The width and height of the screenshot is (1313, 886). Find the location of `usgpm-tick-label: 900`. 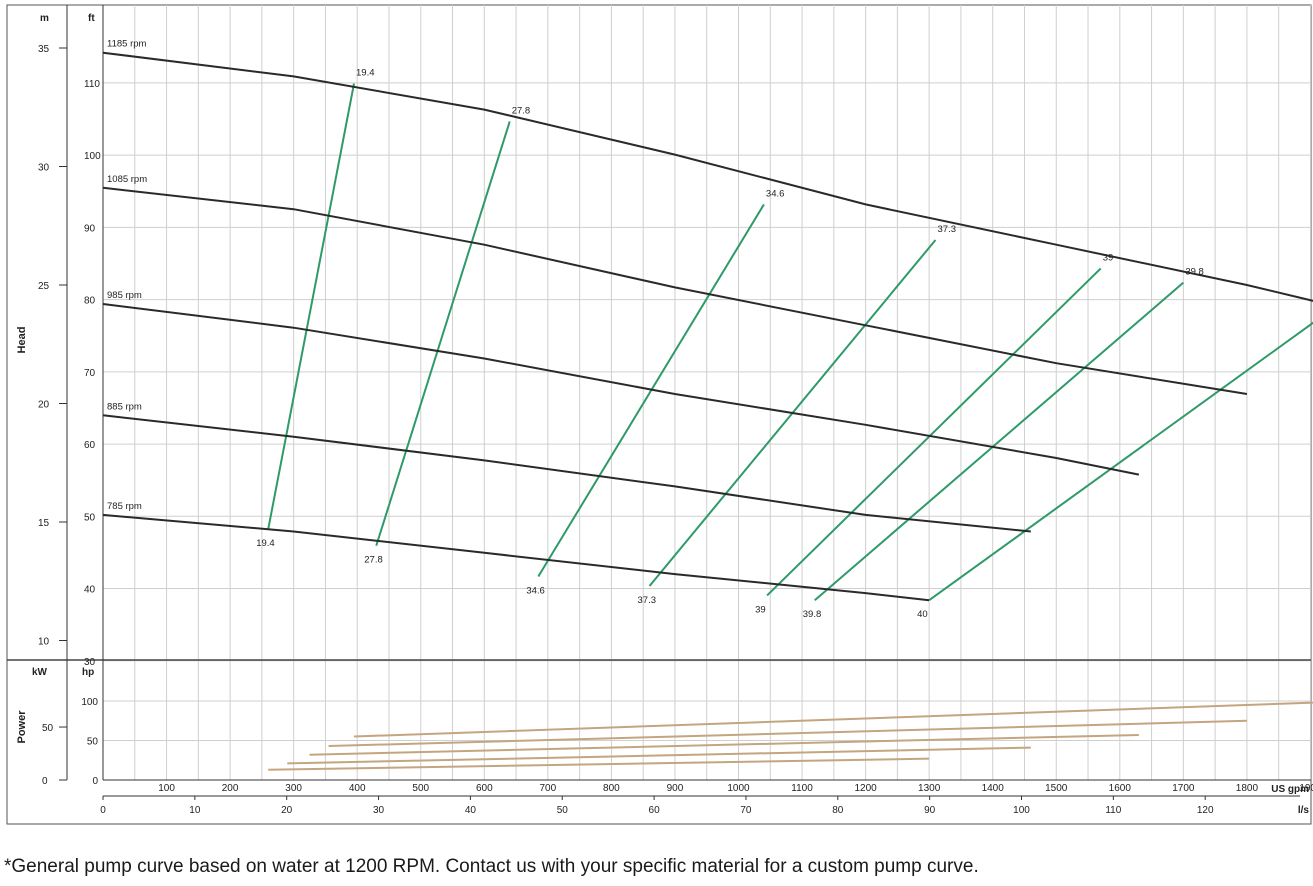

usgpm-tick-label: 900 is located at coordinates (675, 788).